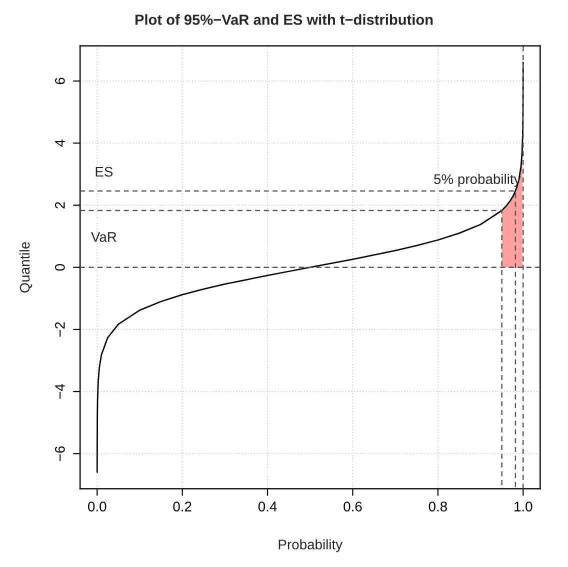 The image size is (568, 567). What do you see at coordinates (60, 267) in the screenshot?
I see `y-tick-label: 0` at bounding box center [60, 267].